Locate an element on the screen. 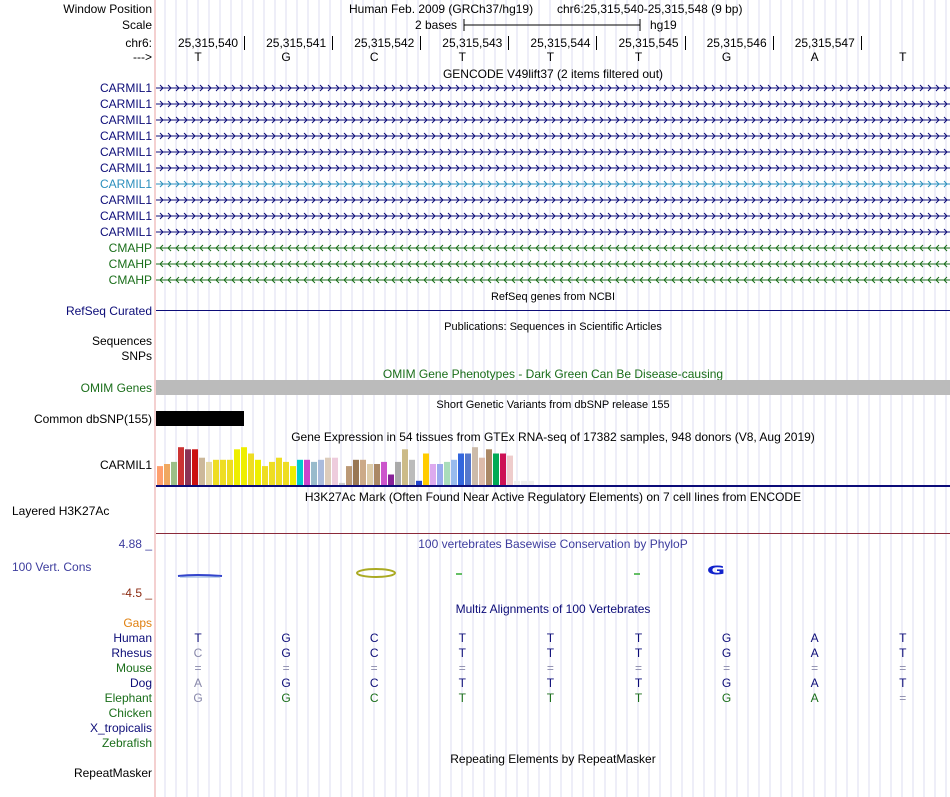  species-label: Elephant is located at coordinates (128, 698).